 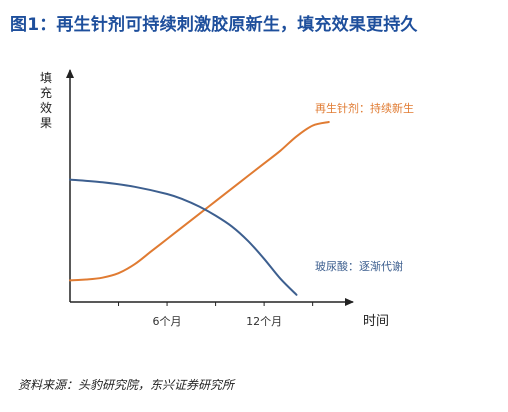 What do you see at coordinates (364, 108) in the screenshot?
I see `series-label-regeneration: 再生针剂：持续新生` at bounding box center [364, 108].